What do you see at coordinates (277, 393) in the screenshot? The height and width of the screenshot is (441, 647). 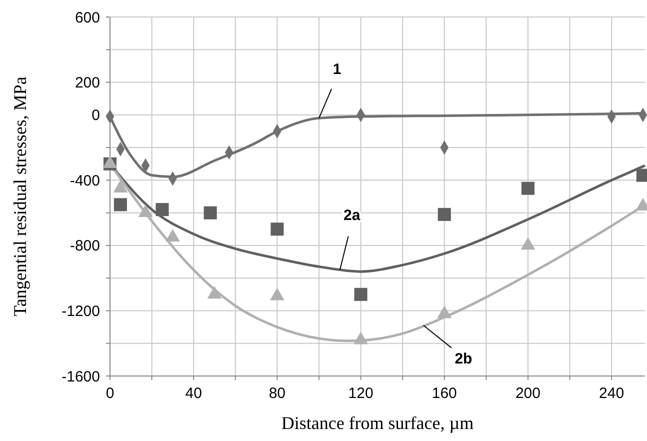 I see `x-tick-label: 80` at bounding box center [277, 393].